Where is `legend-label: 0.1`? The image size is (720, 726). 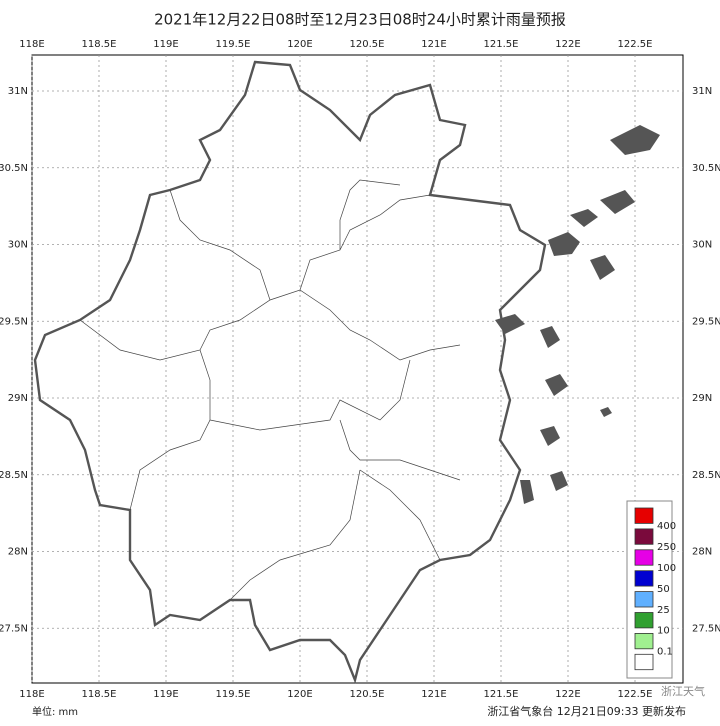
legend-label: 0.1 is located at coordinates (665, 652).